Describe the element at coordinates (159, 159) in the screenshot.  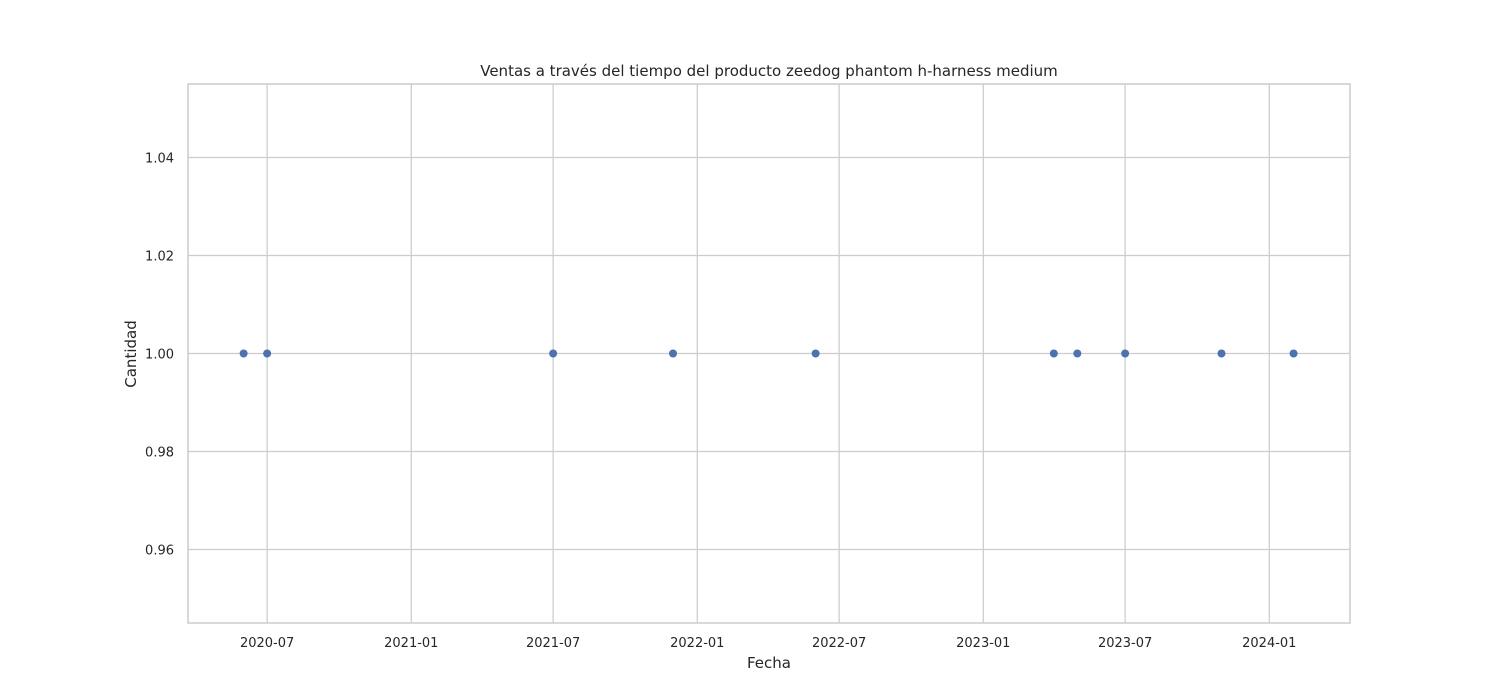
I see `y-tick-label: 1.04` at that location.